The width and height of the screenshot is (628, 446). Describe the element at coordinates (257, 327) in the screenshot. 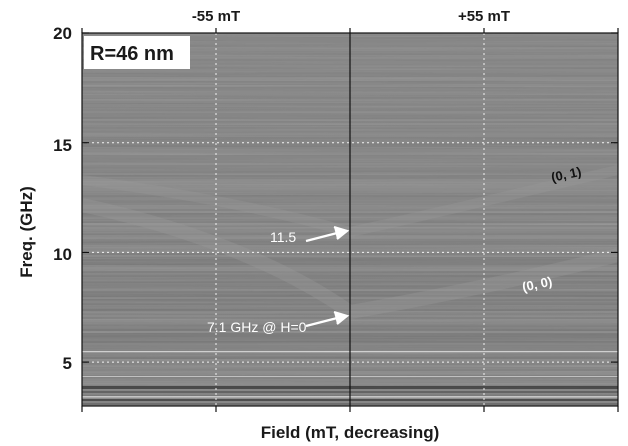

I see `annotation-7-1-ghz: 7.1 GHz @ H=0` at that location.